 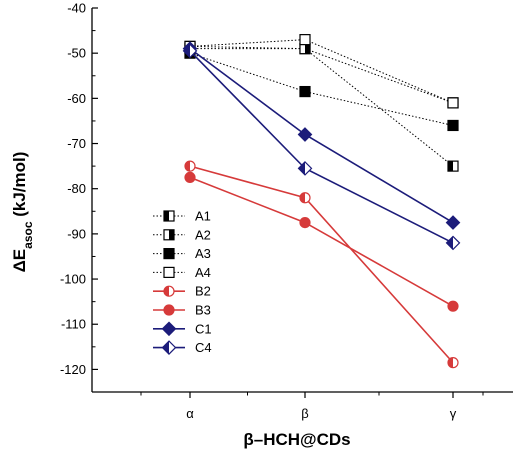 I want to click on y-tick-label: -80, so click(x=76, y=188).